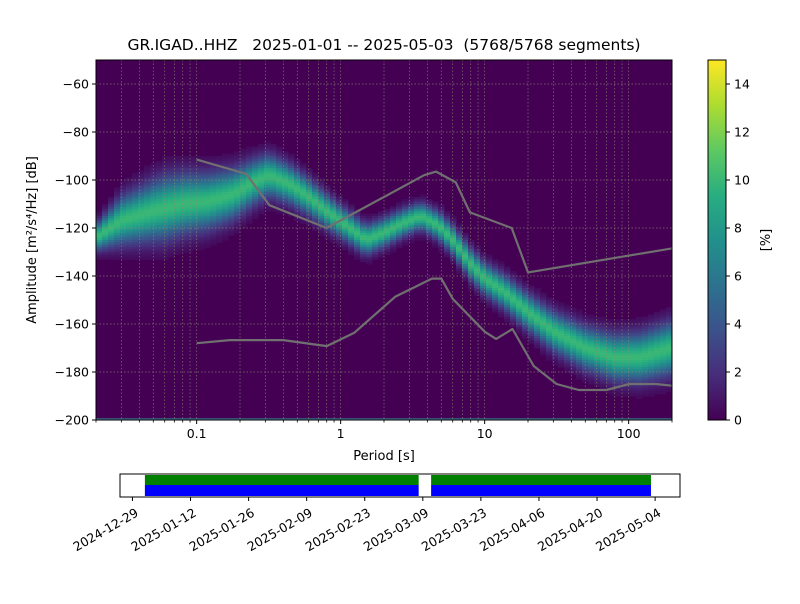 The height and width of the screenshot is (604, 800). I want to click on colorbar-tick-label: 2, so click(738, 372).